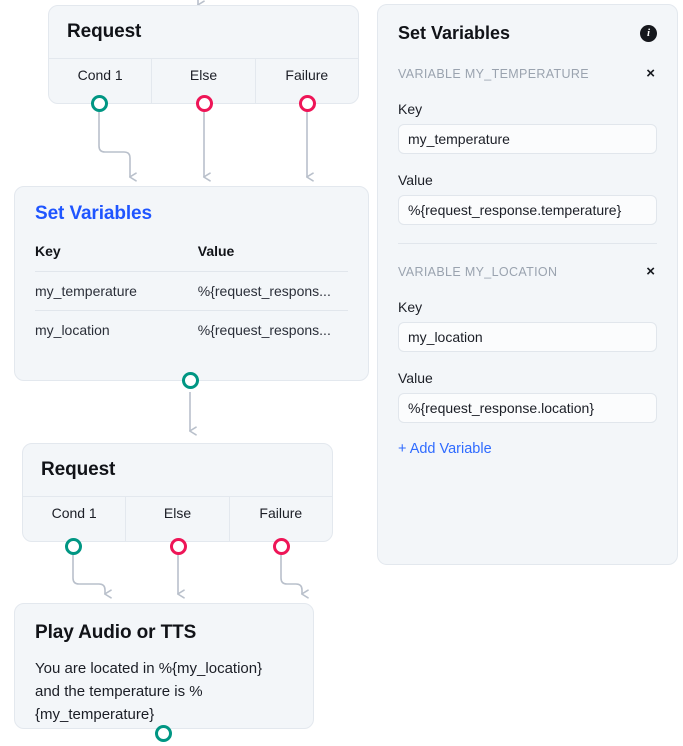 Image resolution: width=683 pixels, height=746 pixels. Describe the element at coordinates (191, 257) in the screenshot. I see `table-header-row: Key Value` at that location.